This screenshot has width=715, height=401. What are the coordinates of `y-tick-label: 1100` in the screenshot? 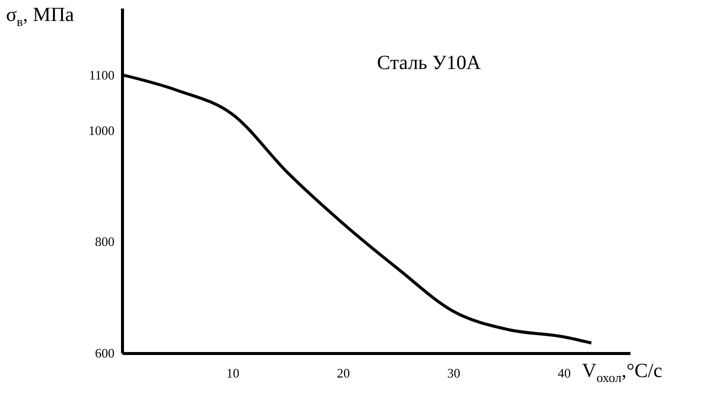 It's located at (101, 74).